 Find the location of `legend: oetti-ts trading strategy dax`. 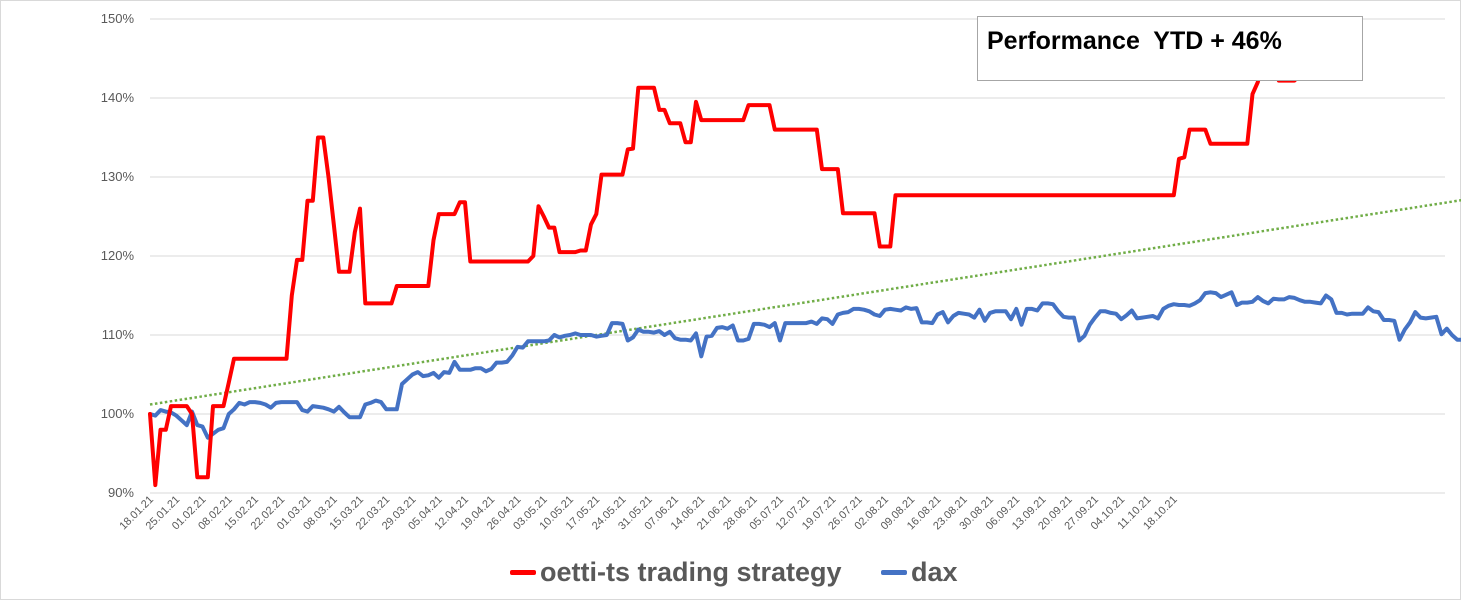

legend: oetti-ts trading strategy dax is located at coordinates (730, 572).